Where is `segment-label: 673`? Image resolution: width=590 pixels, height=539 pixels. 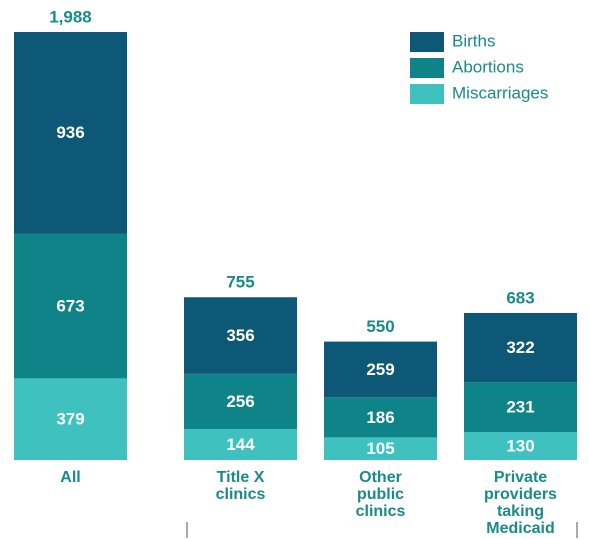 segment-label: 673 is located at coordinates (70, 305).